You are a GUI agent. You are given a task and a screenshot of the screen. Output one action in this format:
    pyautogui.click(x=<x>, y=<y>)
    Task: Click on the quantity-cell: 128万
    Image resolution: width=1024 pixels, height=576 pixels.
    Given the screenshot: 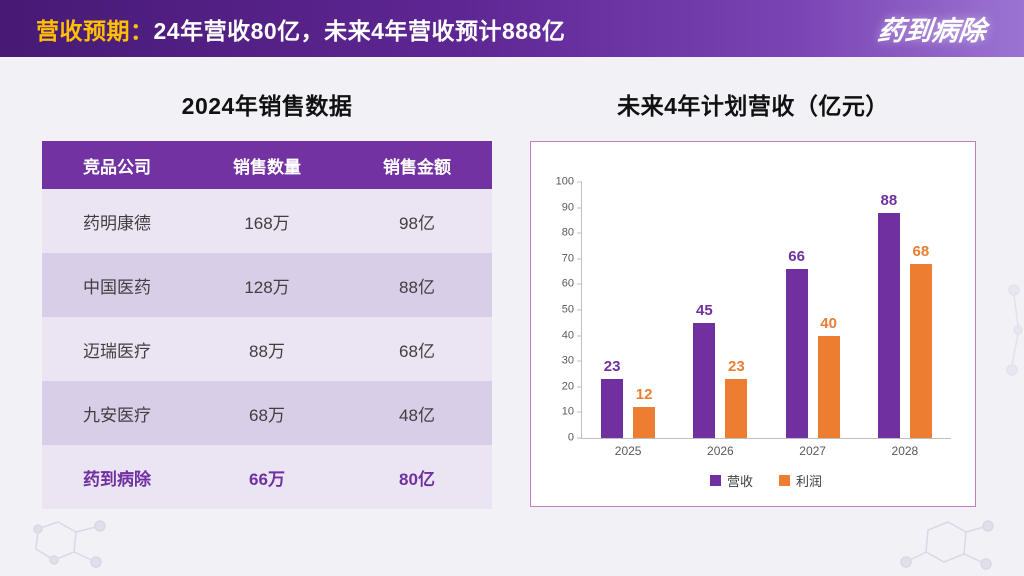 What is the action you would take?
    pyautogui.click(x=267, y=285)
    